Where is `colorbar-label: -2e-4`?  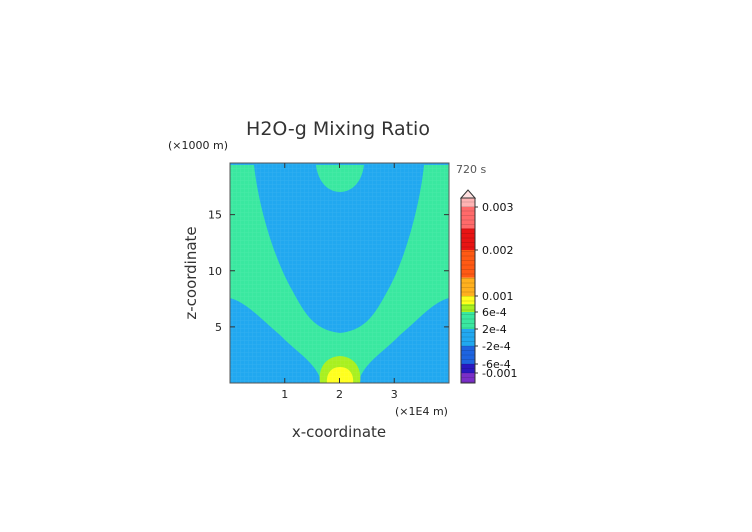
colorbar-label: -2e-4 is located at coordinates (496, 346).